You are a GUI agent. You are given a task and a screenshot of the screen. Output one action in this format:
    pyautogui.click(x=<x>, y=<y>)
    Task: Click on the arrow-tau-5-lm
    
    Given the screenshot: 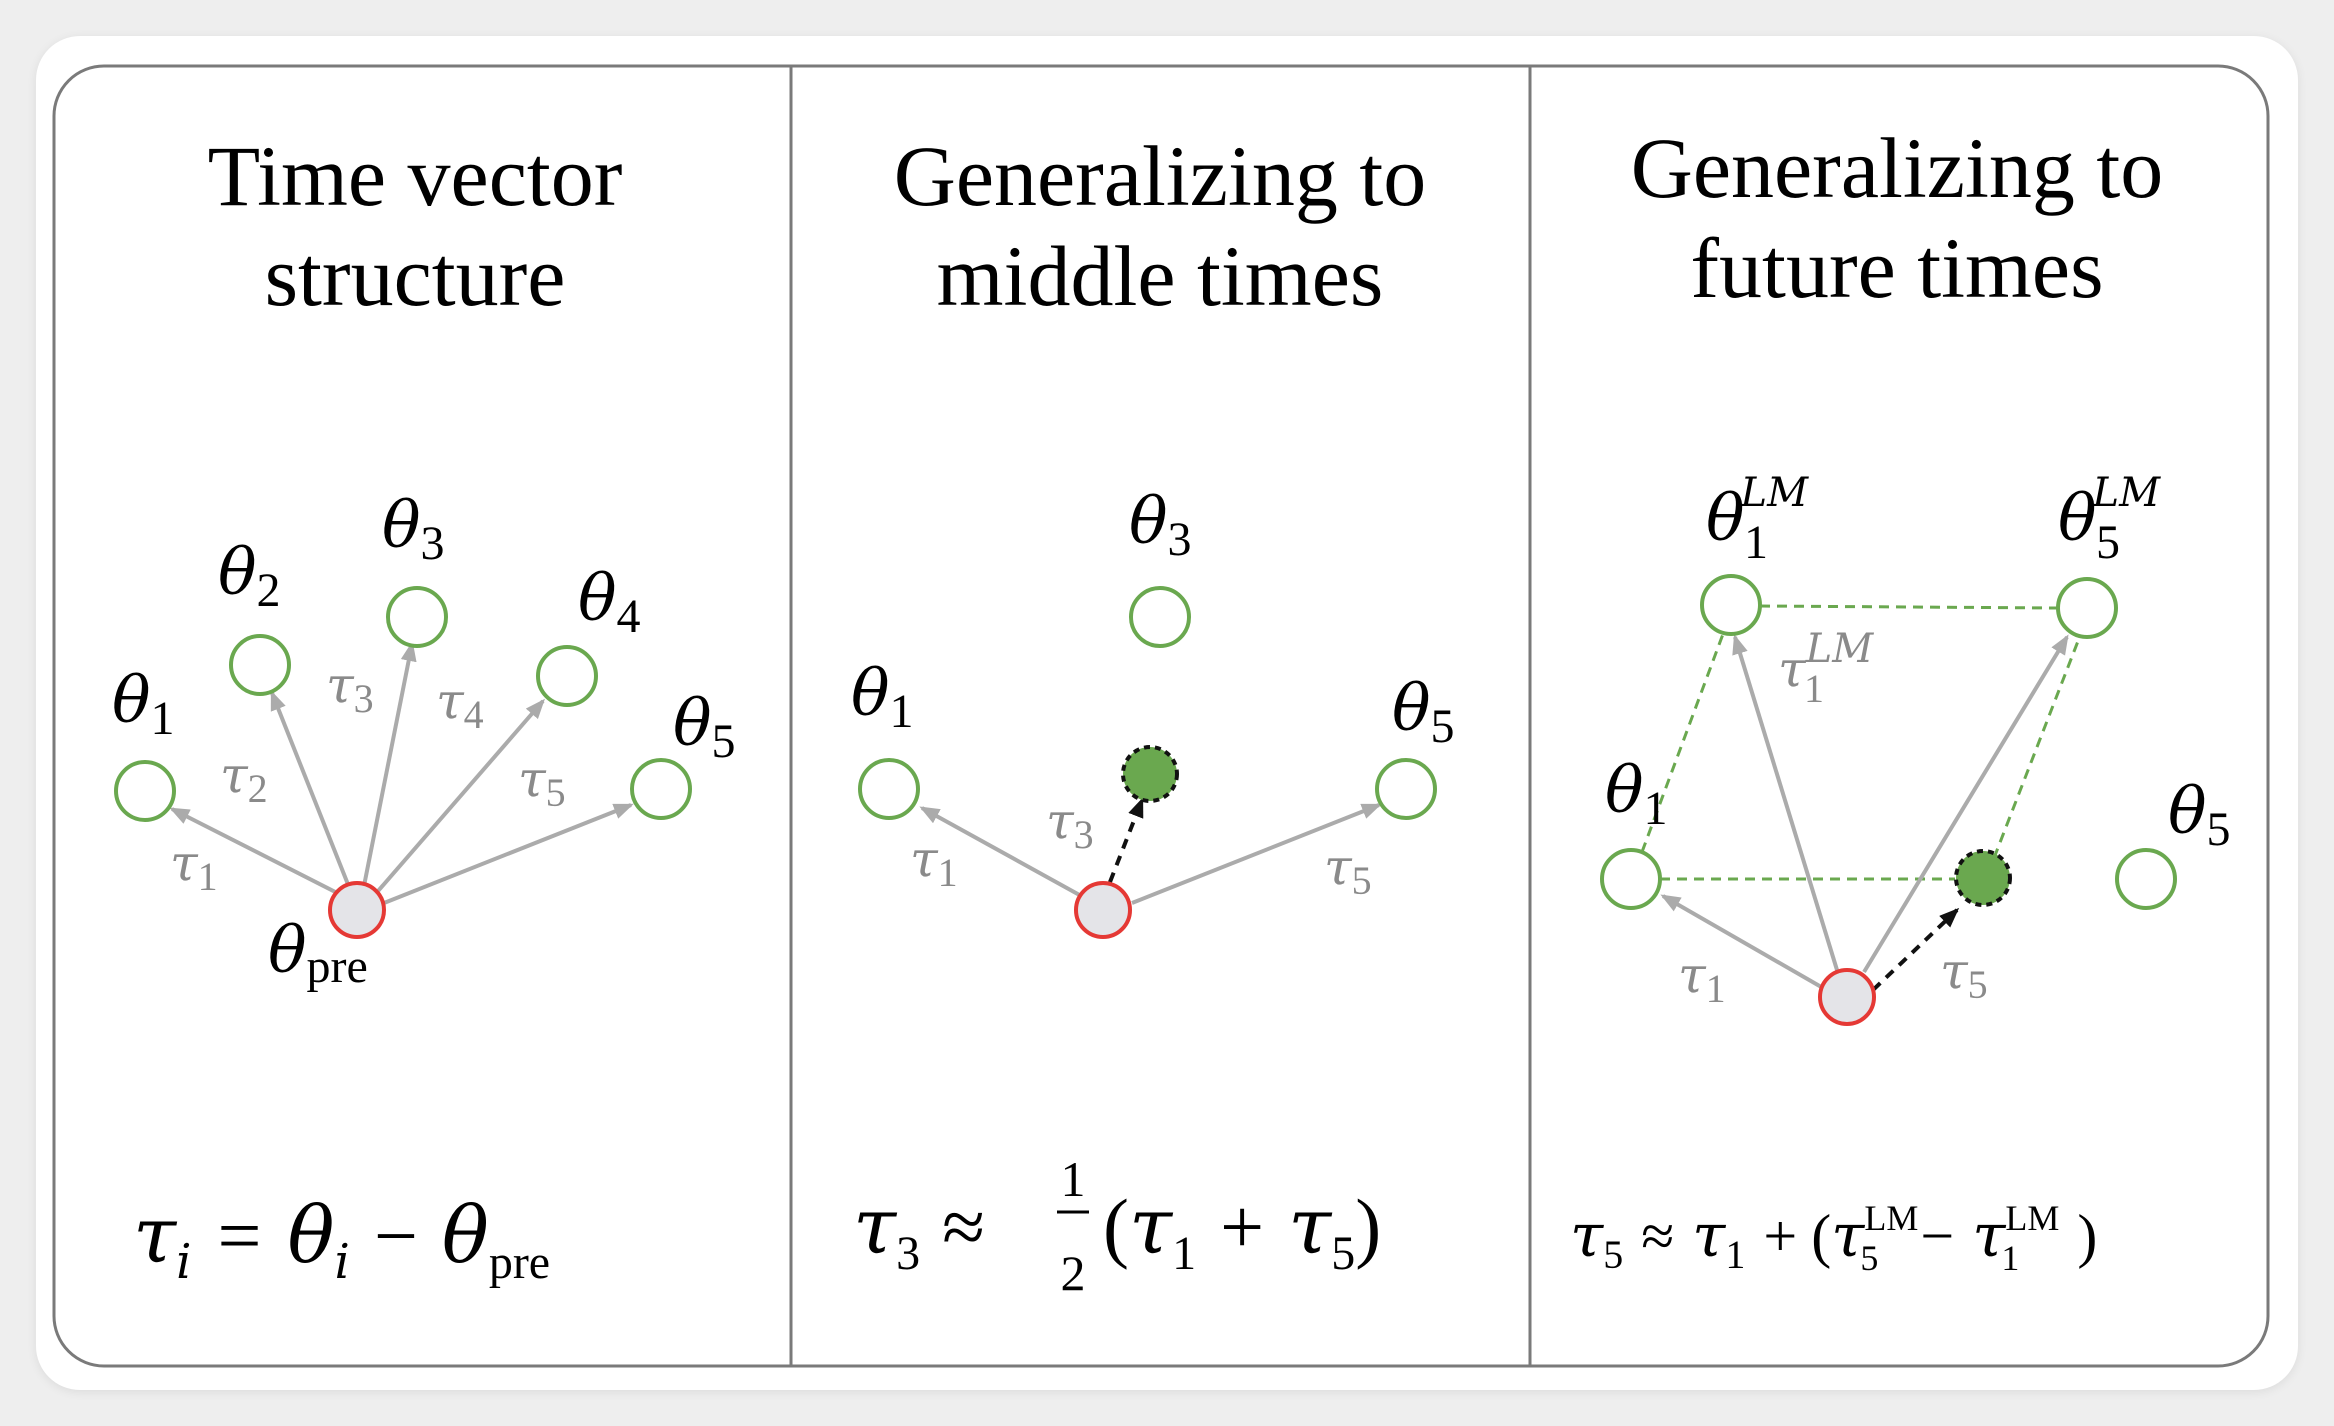 What is the action you would take?
    pyautogui.click(x=1965, y=804)
    